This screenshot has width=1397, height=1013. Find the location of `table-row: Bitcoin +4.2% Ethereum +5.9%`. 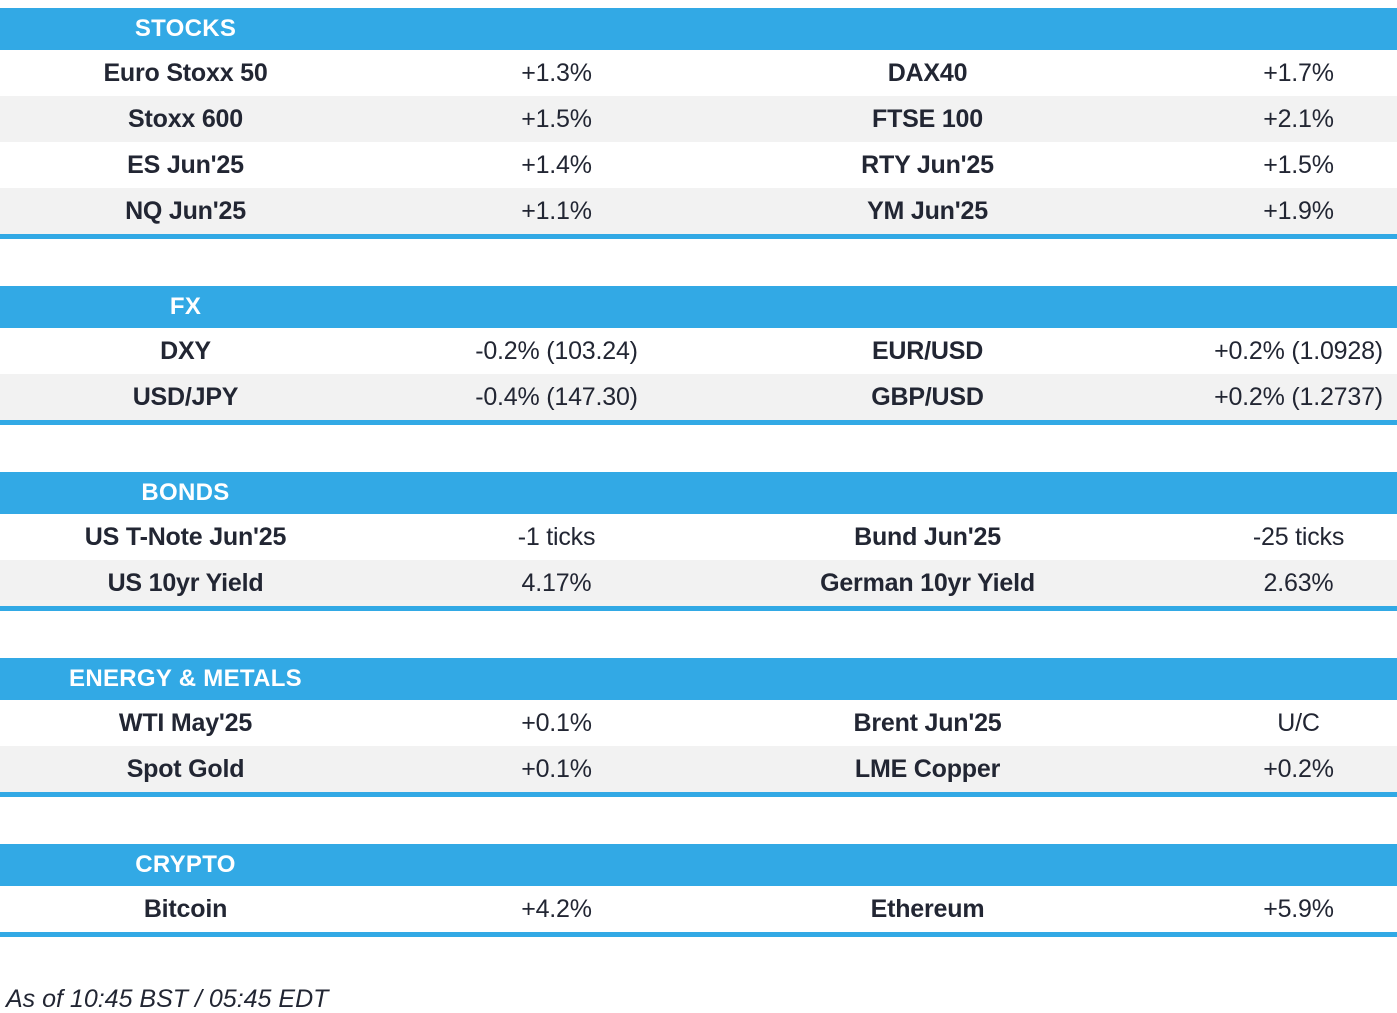

table-row: Bitcoin +4.2% Ethereum +5.9% is located at coordinates (698, 909).